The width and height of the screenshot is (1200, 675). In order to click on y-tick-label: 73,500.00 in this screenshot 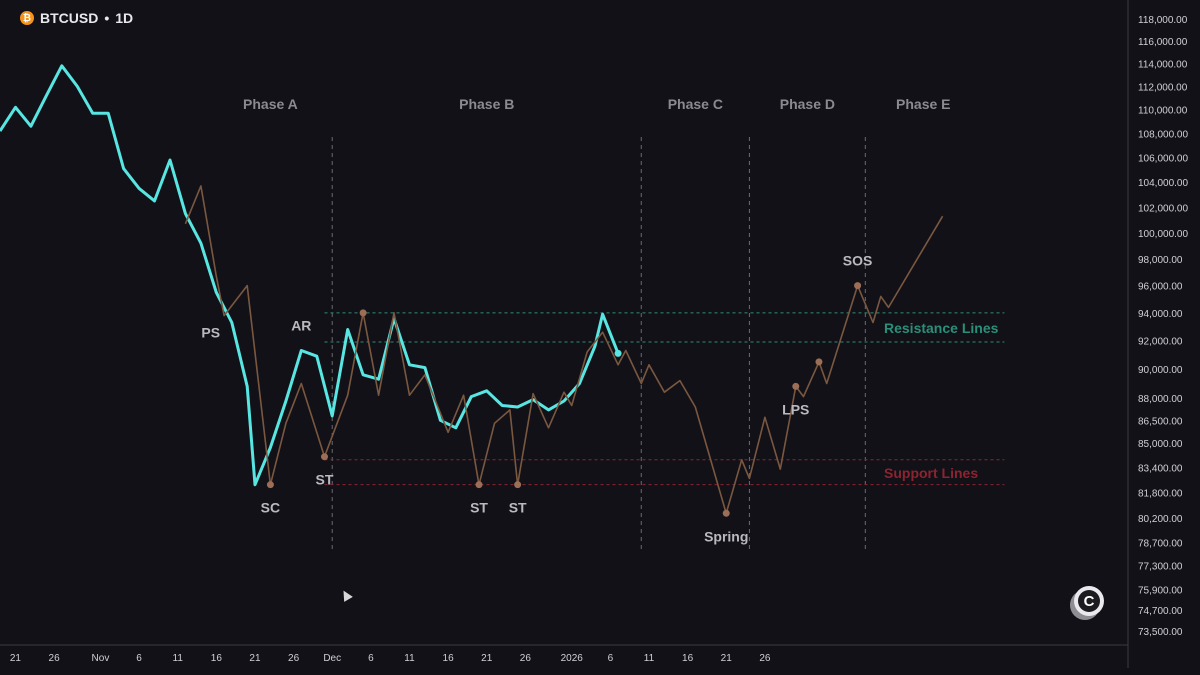, I will do `click(1160, 632)`.